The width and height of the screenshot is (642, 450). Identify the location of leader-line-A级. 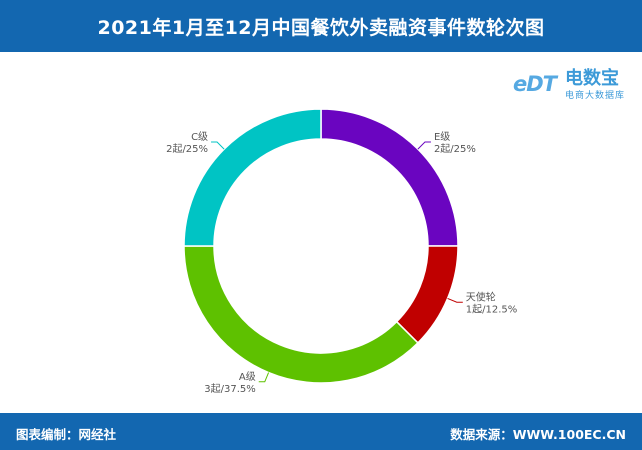
(264, 377).